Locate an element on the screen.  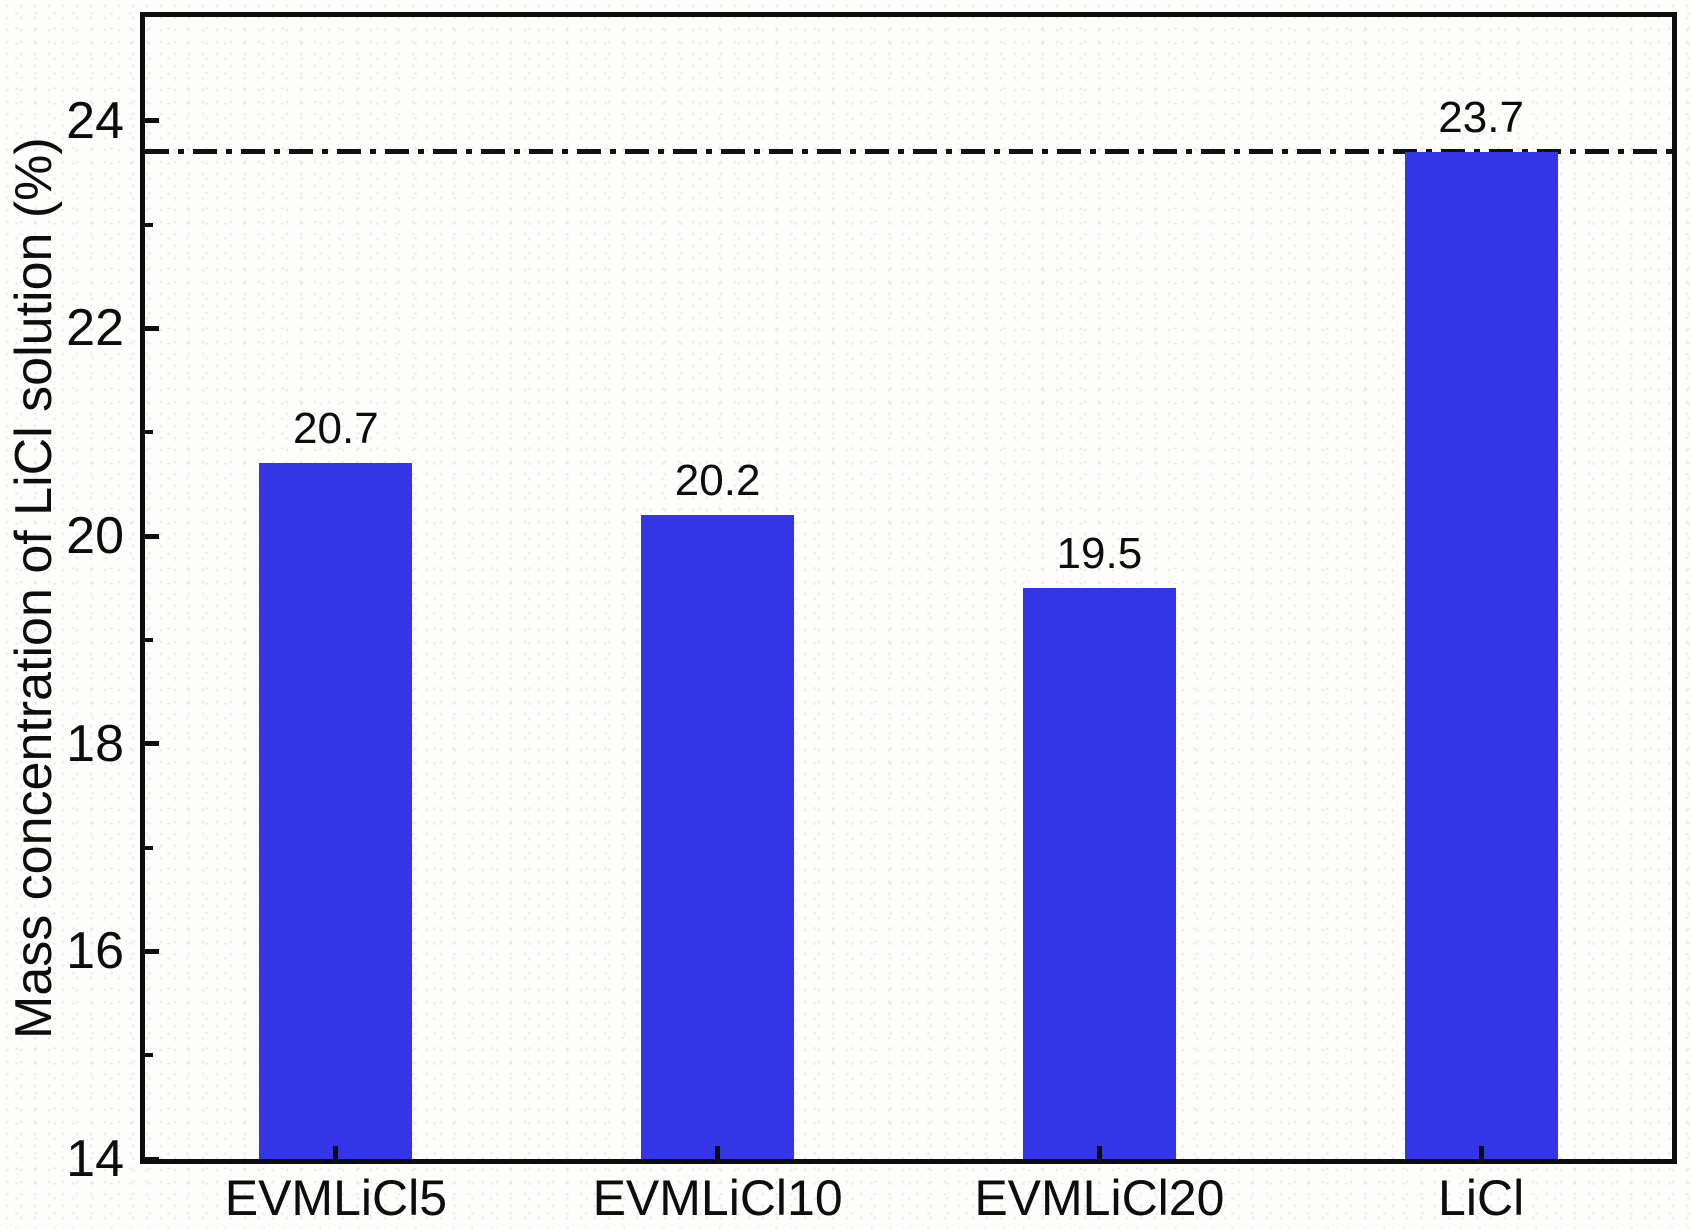
x-axis-tick-EVMLiCl20 is located at coordinates (1099, 1152).